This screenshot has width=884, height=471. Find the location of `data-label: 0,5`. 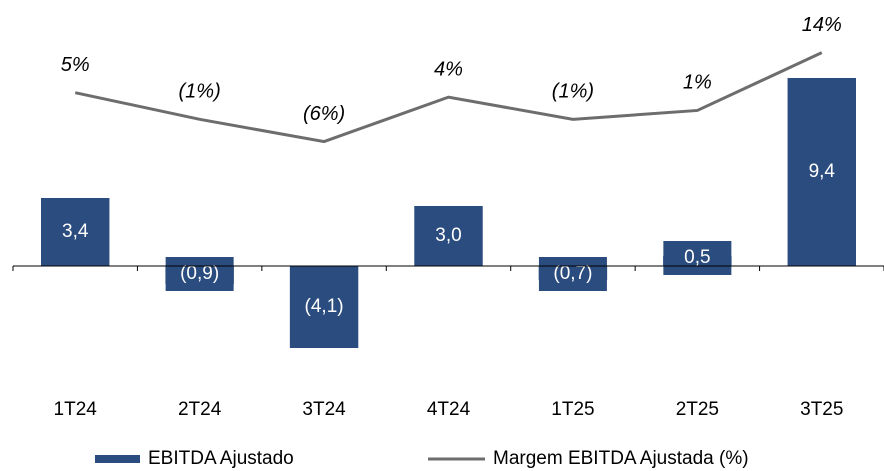

data-label: 0,5 is located at coordinates (697, 257).